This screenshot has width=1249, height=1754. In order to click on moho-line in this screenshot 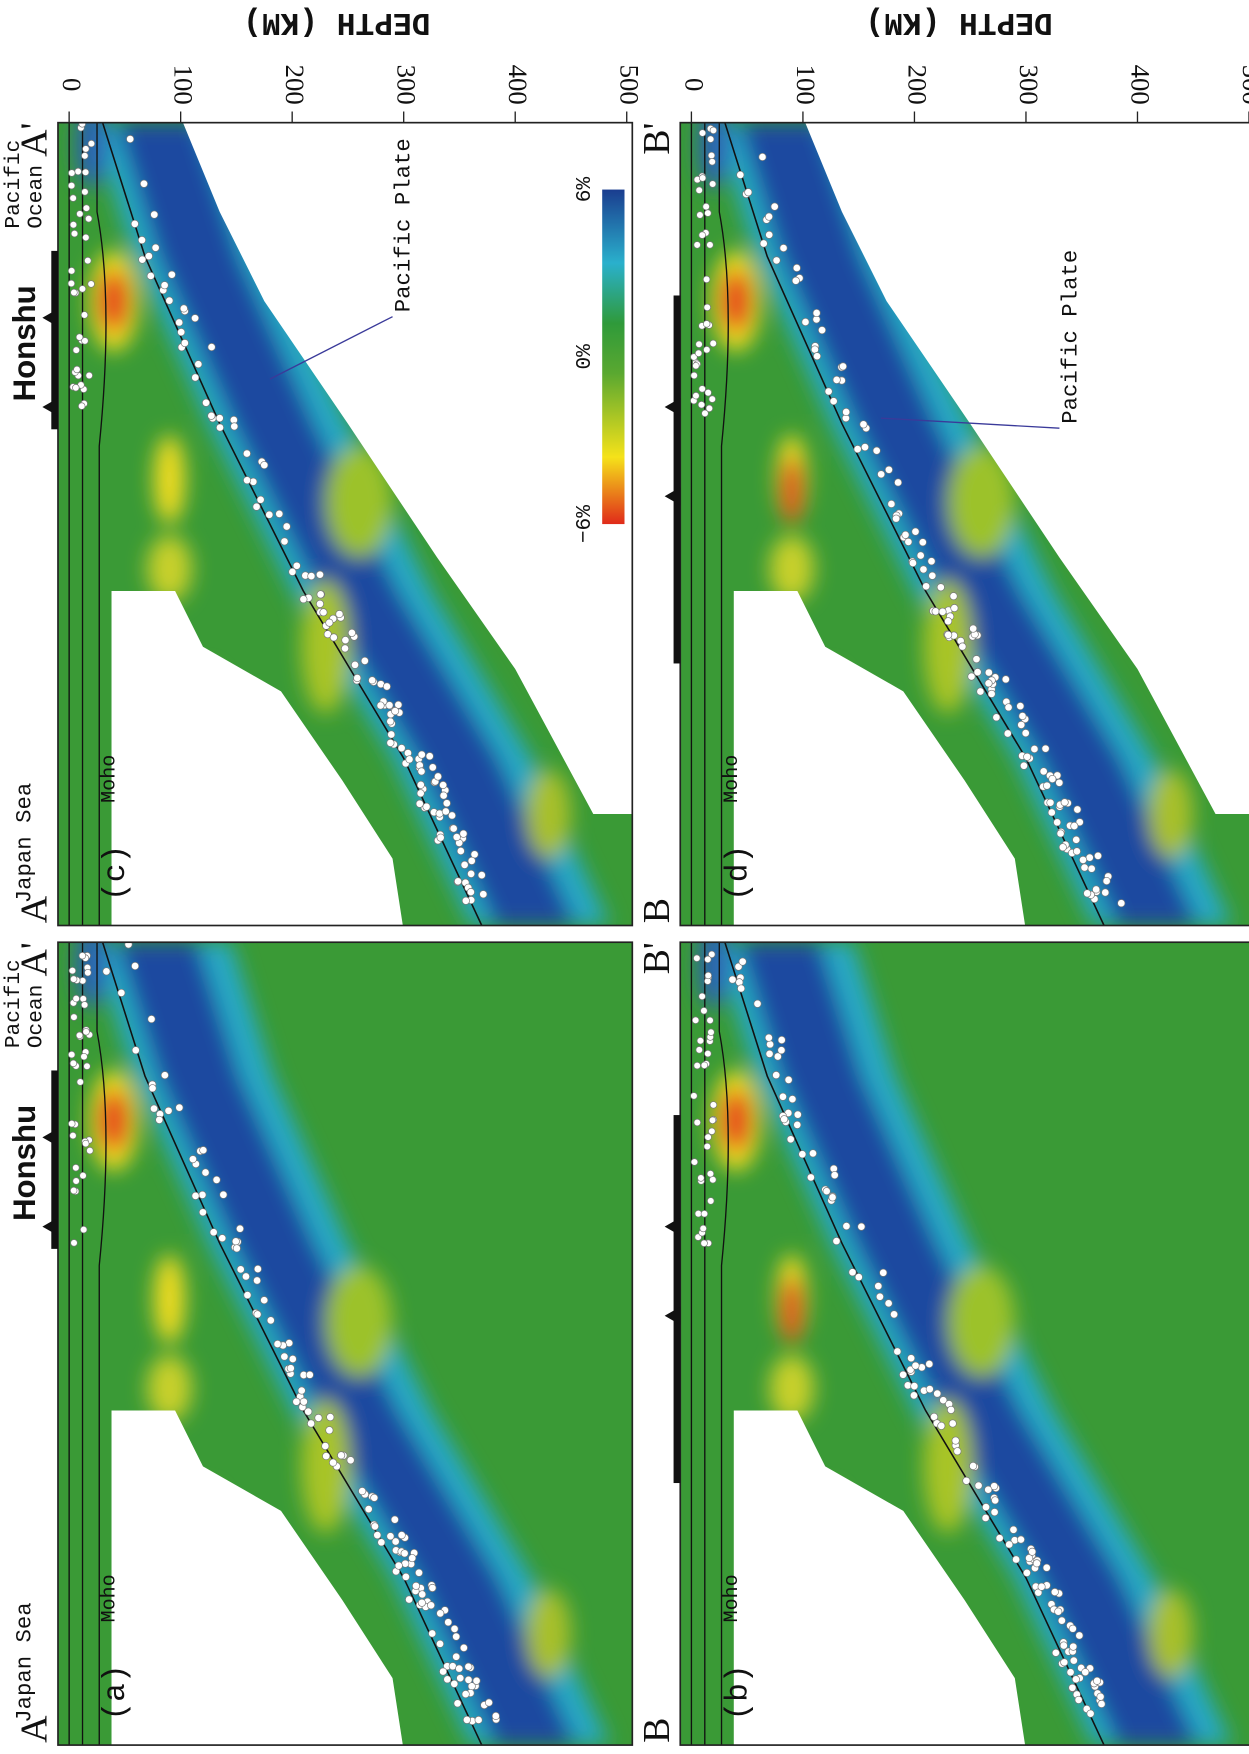, I will do `click(723, 524)`.